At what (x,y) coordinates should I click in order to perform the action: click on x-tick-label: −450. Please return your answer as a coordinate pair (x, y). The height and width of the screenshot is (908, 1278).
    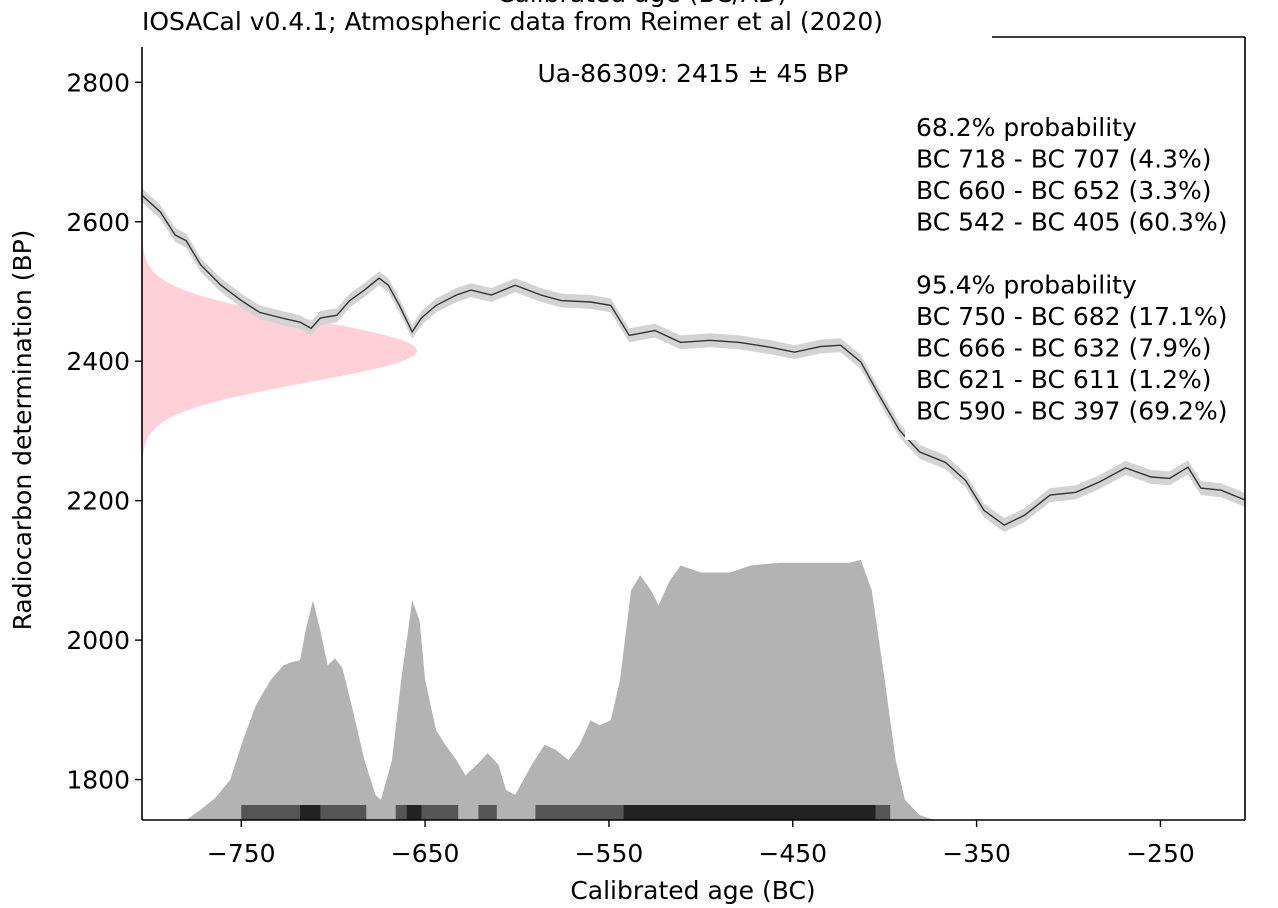
    Looking at the image, I should click on (792, 853).